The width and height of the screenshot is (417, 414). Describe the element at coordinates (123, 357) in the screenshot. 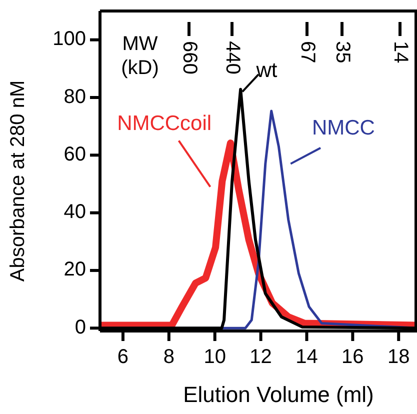

I see `x-tick-label: 6` at that location.